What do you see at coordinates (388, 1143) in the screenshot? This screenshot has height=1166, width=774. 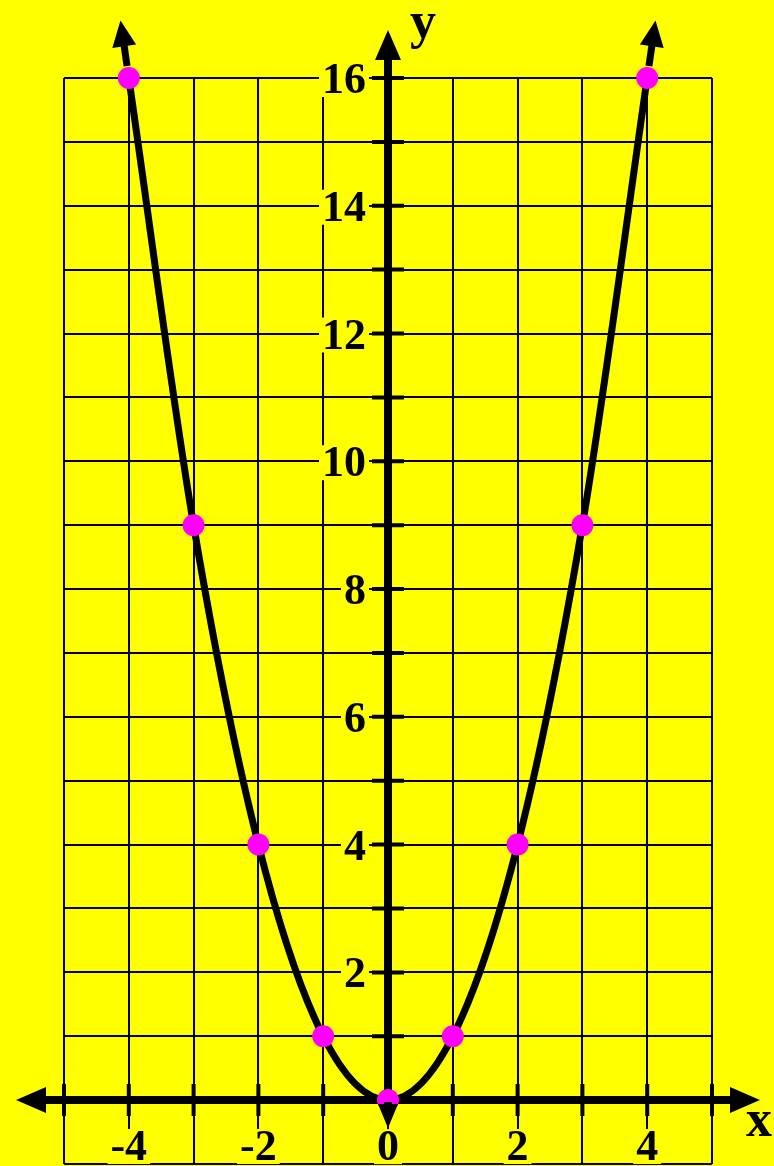 I see `x-tick-label: 0` at bounding box center [388, 1143].